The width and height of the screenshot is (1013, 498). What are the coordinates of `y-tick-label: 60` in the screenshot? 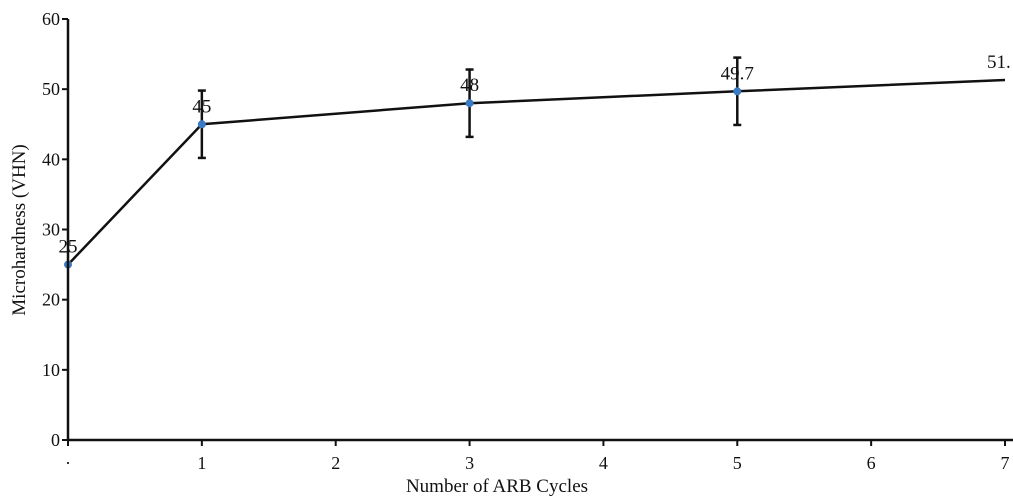 It's located at (51, 19).